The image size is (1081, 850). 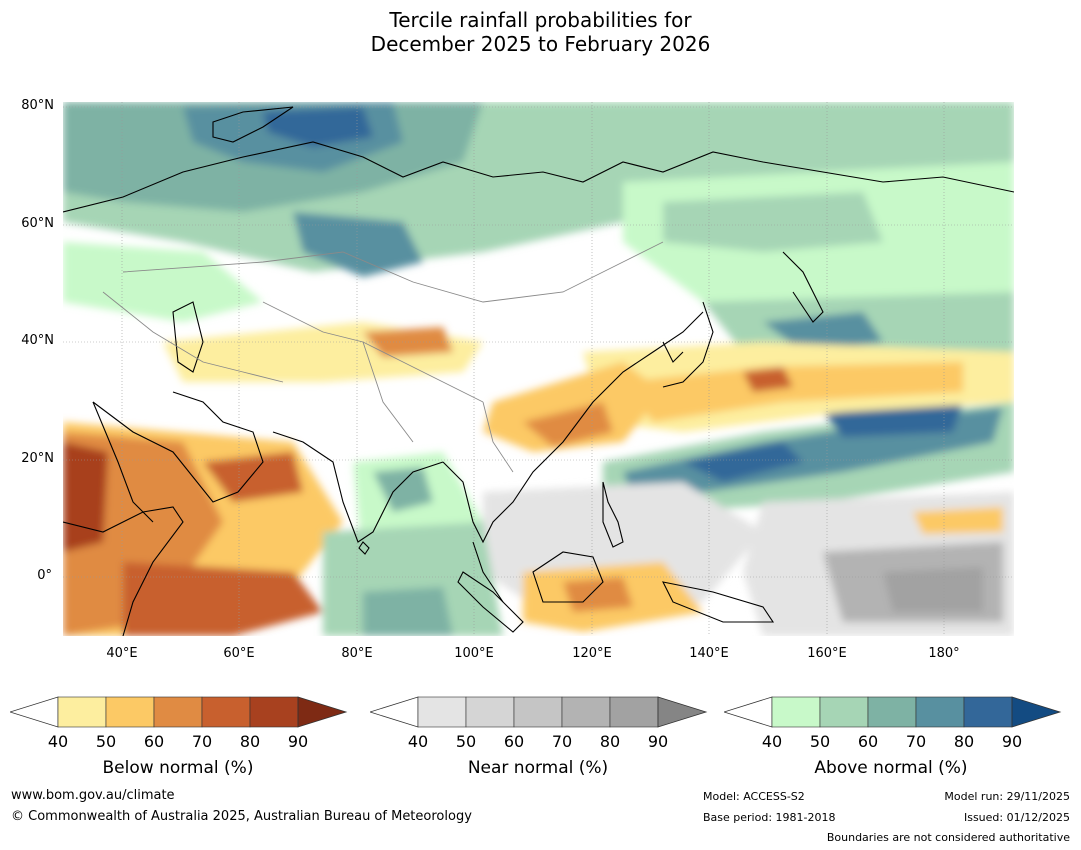 I want to click on title-line-2: December 2025 to February 2026, so click(x=540, y=44).